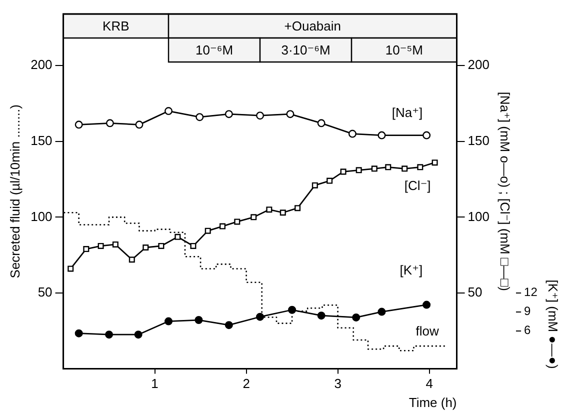 The height and width of the screenshot is (413, 568). Describe the element at coordinates (41, 140) in the screenshot. I see `y-tick-label: 150` at that location.